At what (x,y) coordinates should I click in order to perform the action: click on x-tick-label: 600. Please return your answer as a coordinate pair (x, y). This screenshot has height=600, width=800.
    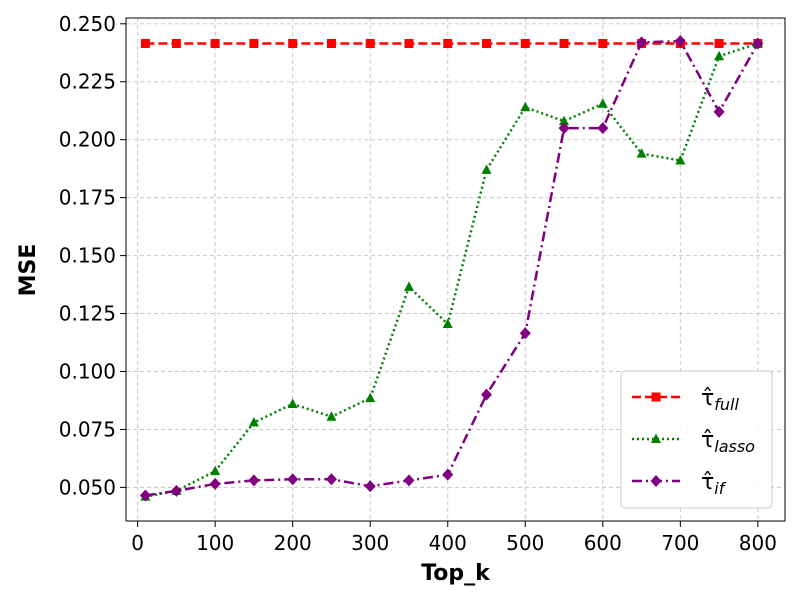
    Looking at the image, I should click on (603, 543).